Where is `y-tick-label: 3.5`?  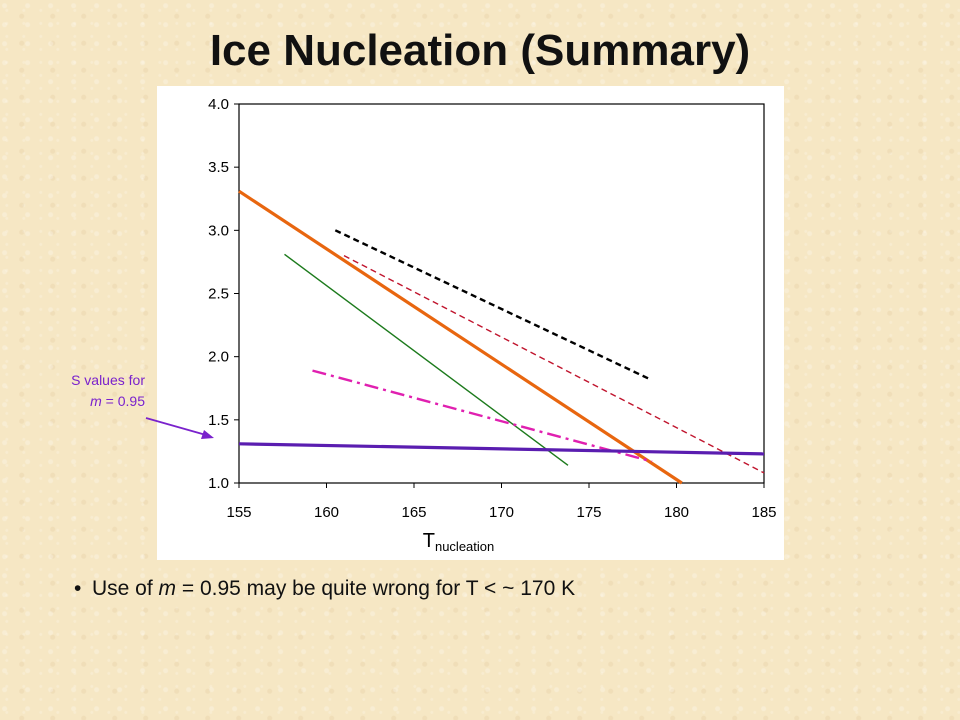
y-tick-label: 3.5 is located at coordinates (218, 167).